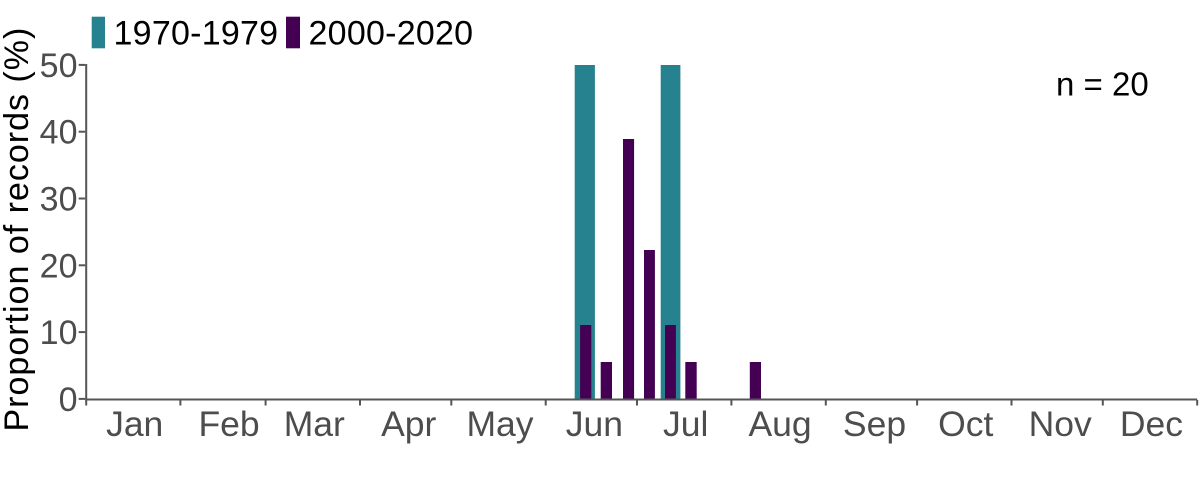 The height and width of the screenshot is (485, 1200). Describe the element at coordinates (59, 200) in the screenshot. I see `svg-text: 30` at that location.